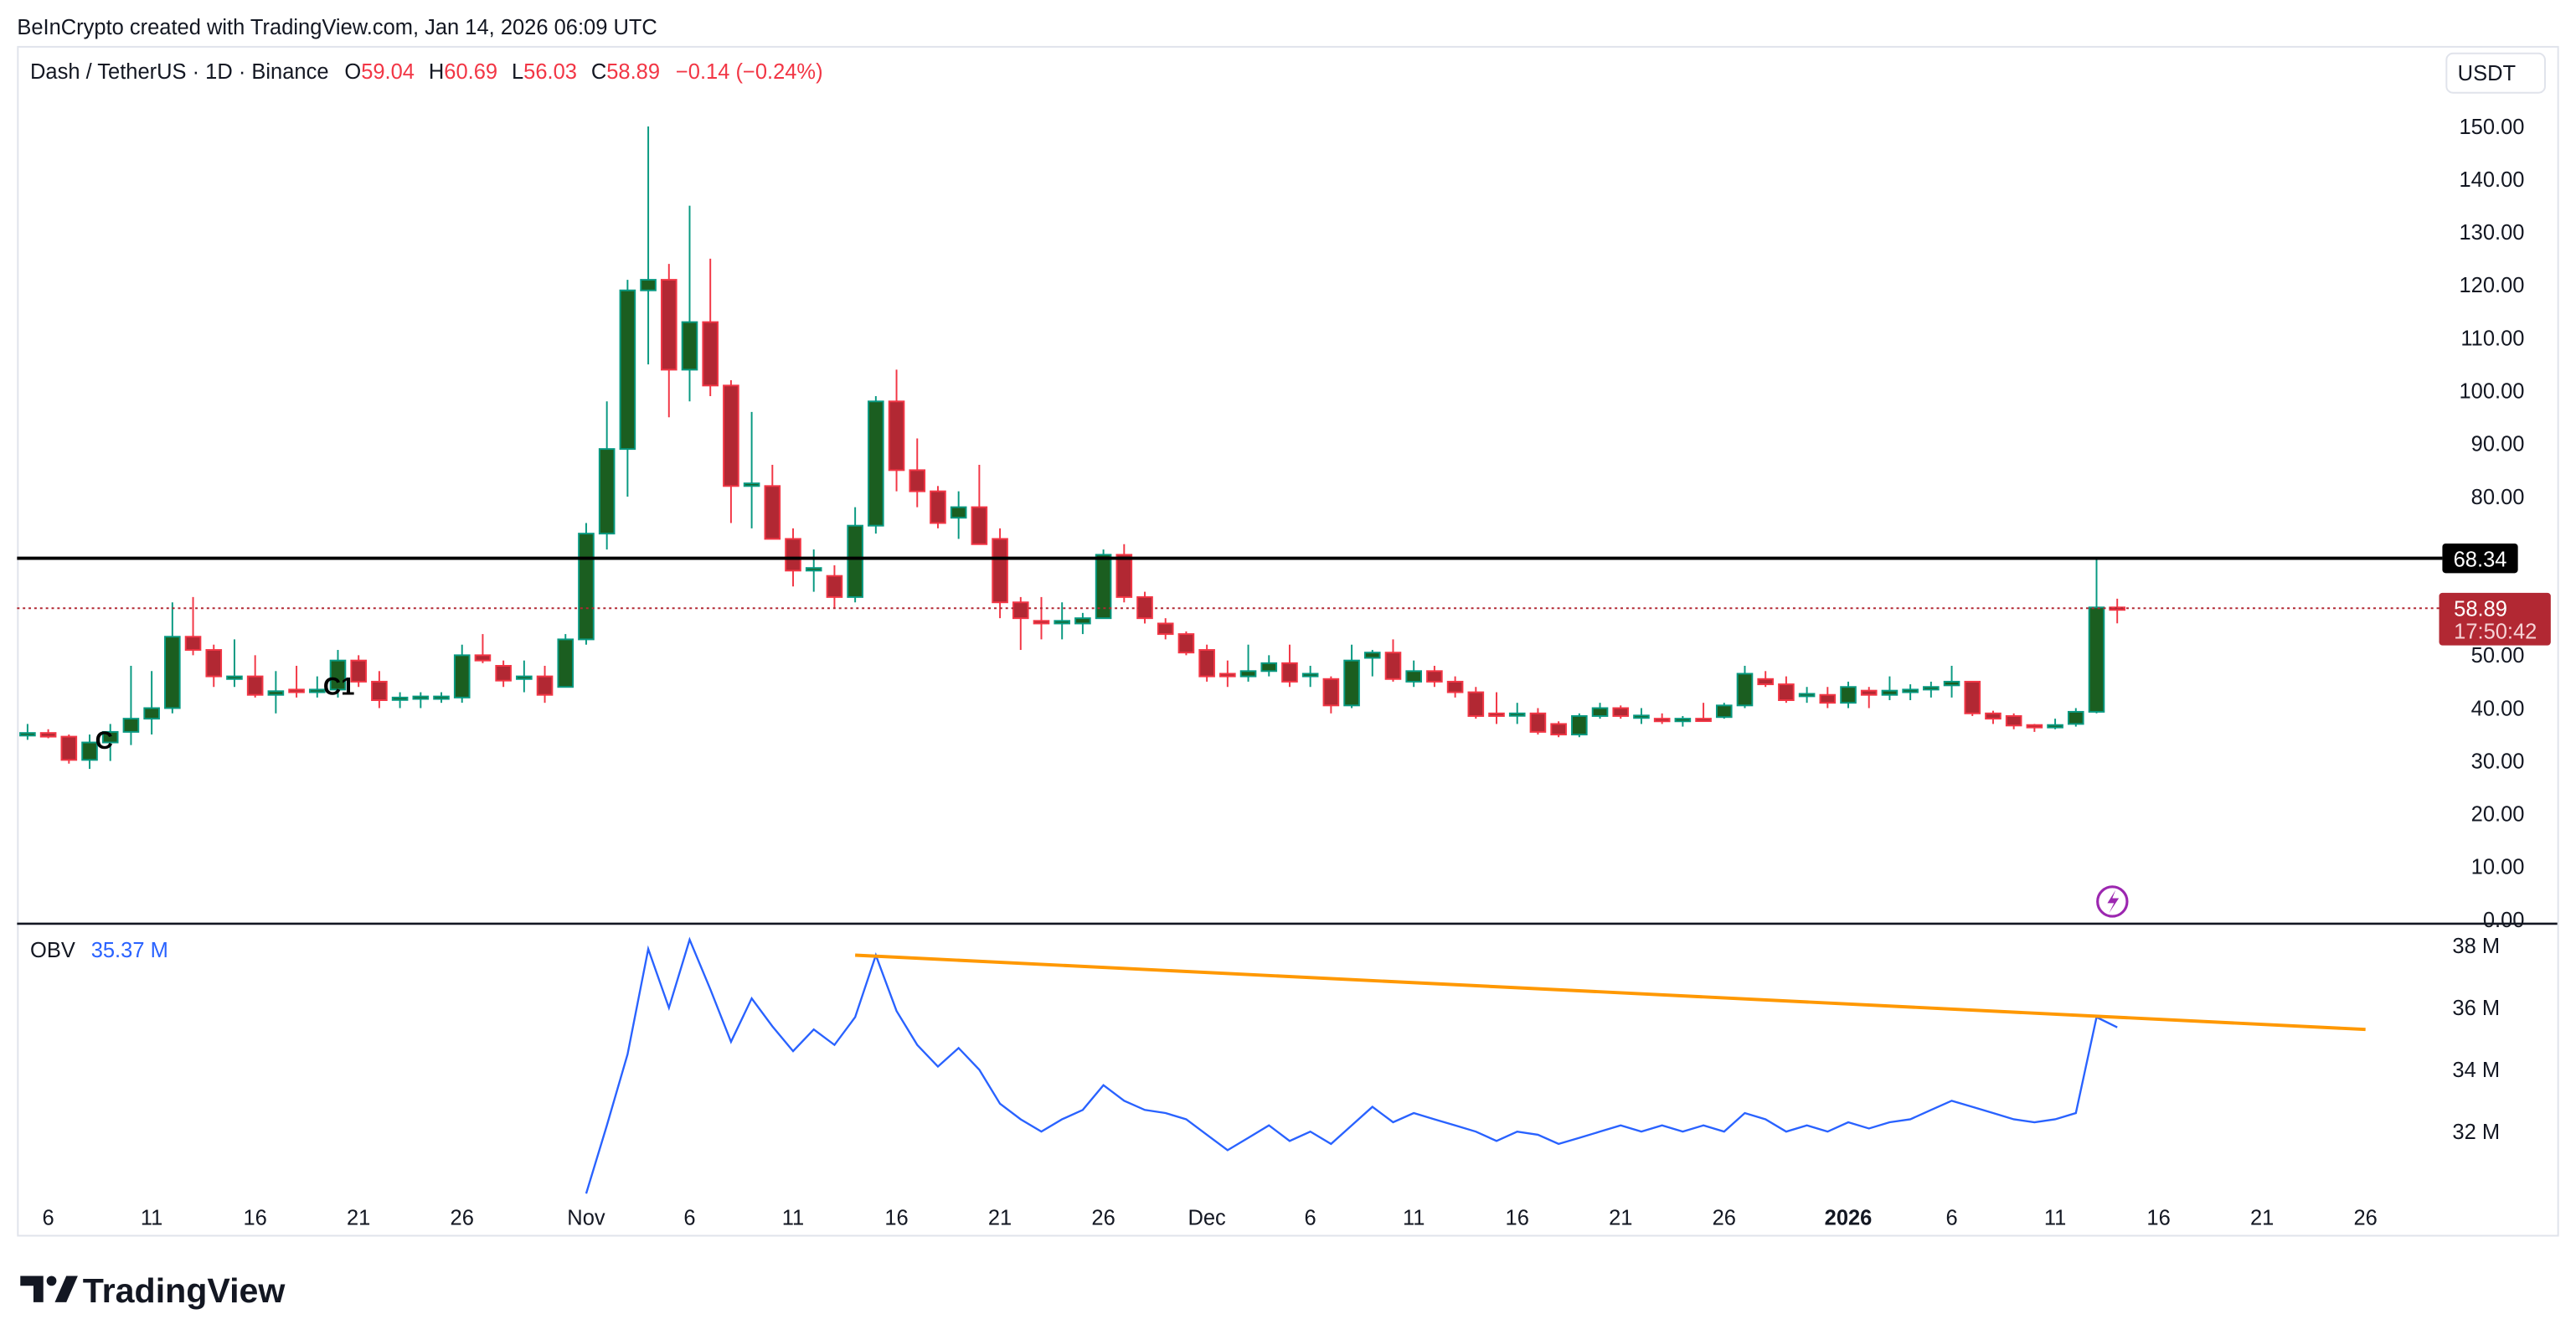 Image resolution: width=2576 pixels, height=1340 pixels. I want to click on obv-trendline, so click(1610, 992).